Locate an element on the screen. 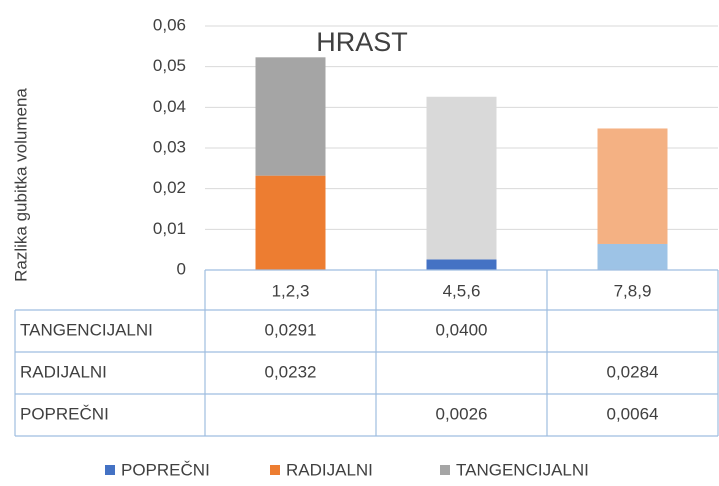 Image resolution: width=719 pixels, height=486 pixels. table-row-label: RADIJALNI is located at coordinates (63, 371).